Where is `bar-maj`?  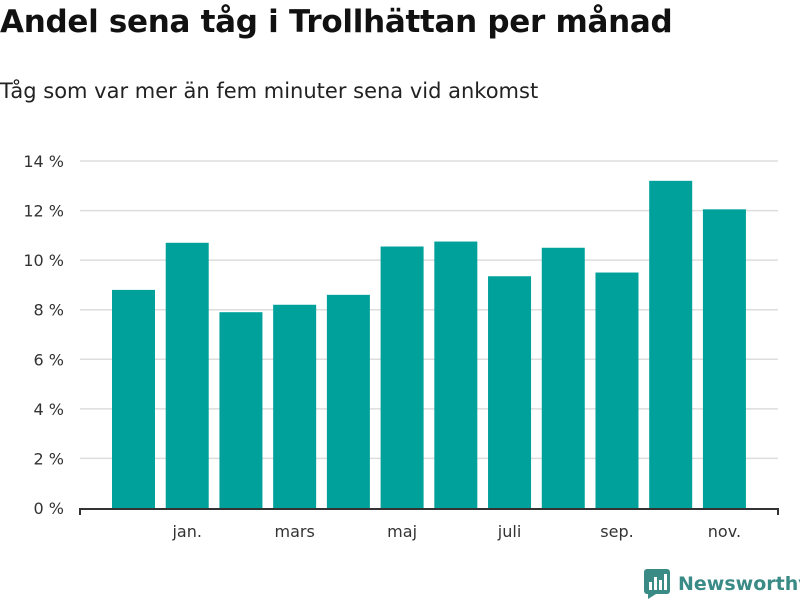
bar-maj is located at coordinates (402, 377).